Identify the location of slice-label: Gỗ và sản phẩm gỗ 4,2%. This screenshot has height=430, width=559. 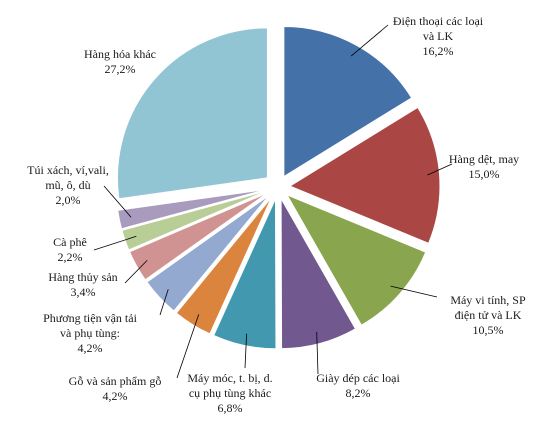
(115, 388).